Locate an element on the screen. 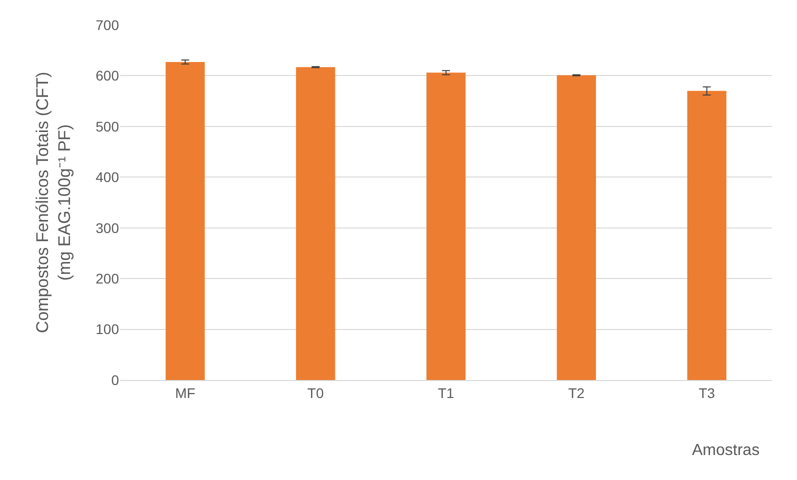 The image size is (797, 480). y-tick-label: 400 is located at coordinates (108, 177).